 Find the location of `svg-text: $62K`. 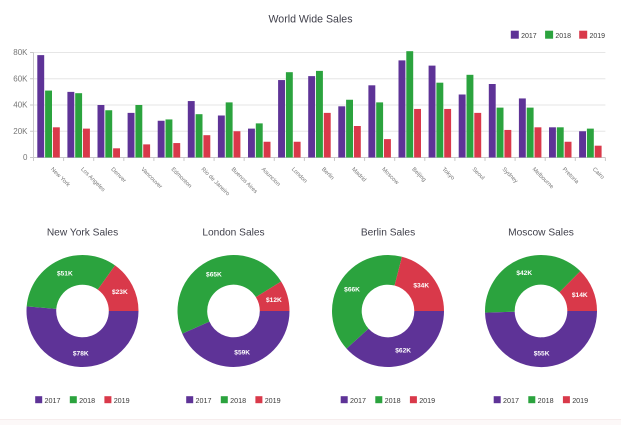

svg-text: $62K is located at coordinates (403, 351).